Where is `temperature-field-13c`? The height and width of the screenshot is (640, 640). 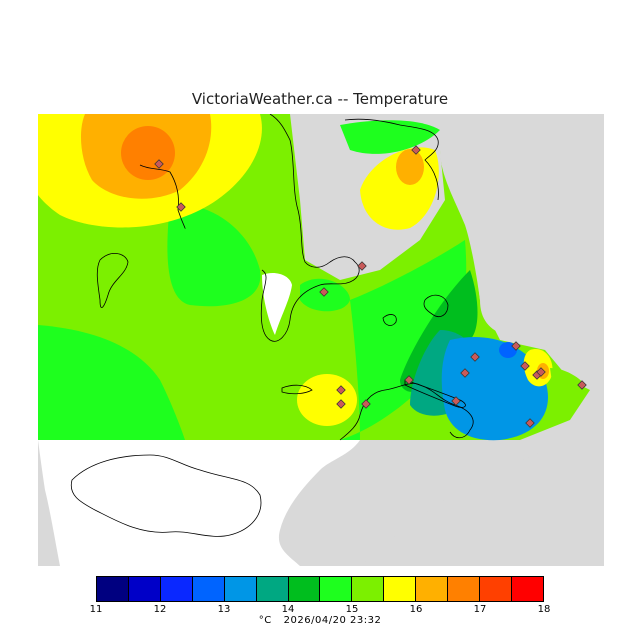 temperature-field-13c is located at coordinates (494, 388).